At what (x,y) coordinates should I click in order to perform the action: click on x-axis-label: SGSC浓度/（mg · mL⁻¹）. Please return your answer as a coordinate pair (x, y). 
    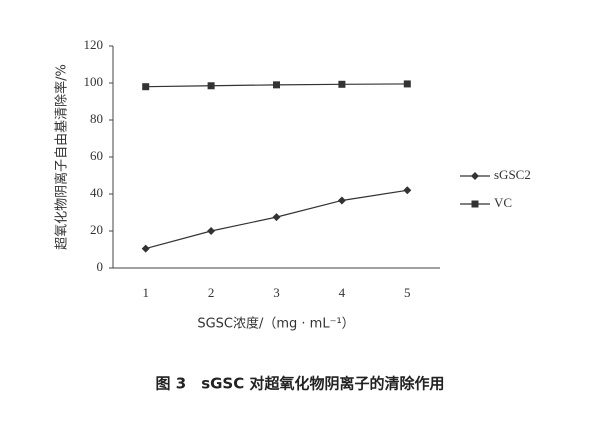
    Looking at the image, I should click on (275, 324).